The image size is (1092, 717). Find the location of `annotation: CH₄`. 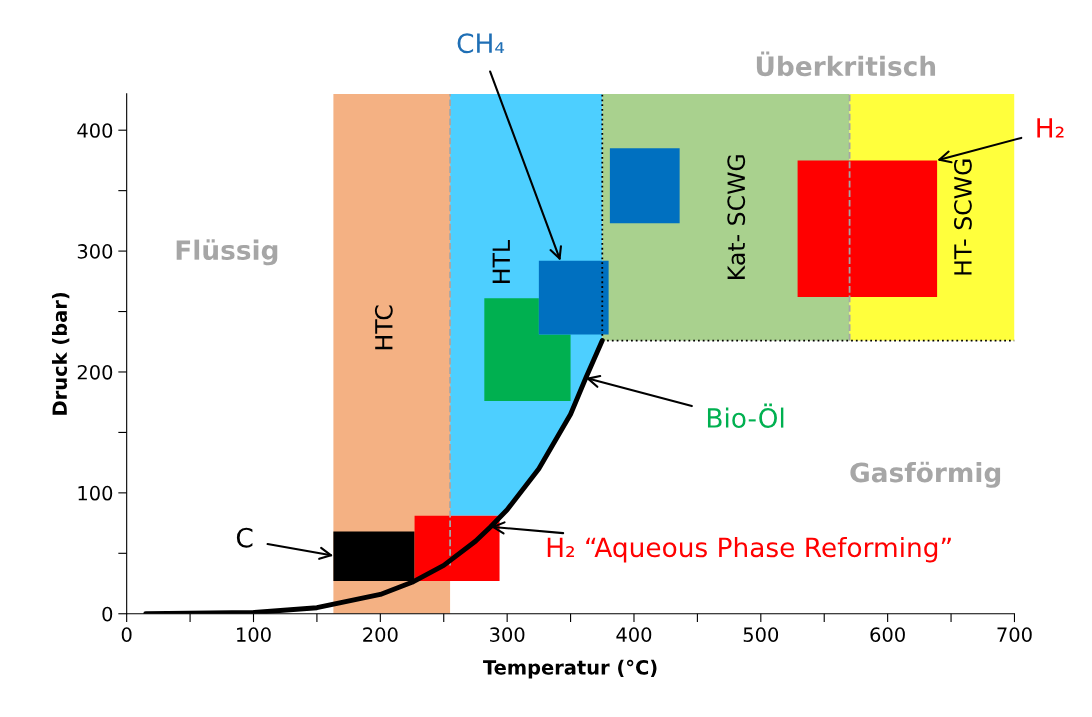

annotation: CH₄ is located at coordinates (481, 43).